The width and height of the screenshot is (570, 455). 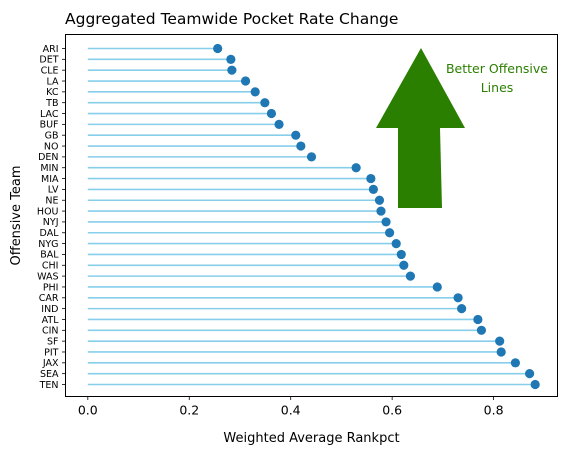 I want to click on dot-cin, so click(x=481, y=330).